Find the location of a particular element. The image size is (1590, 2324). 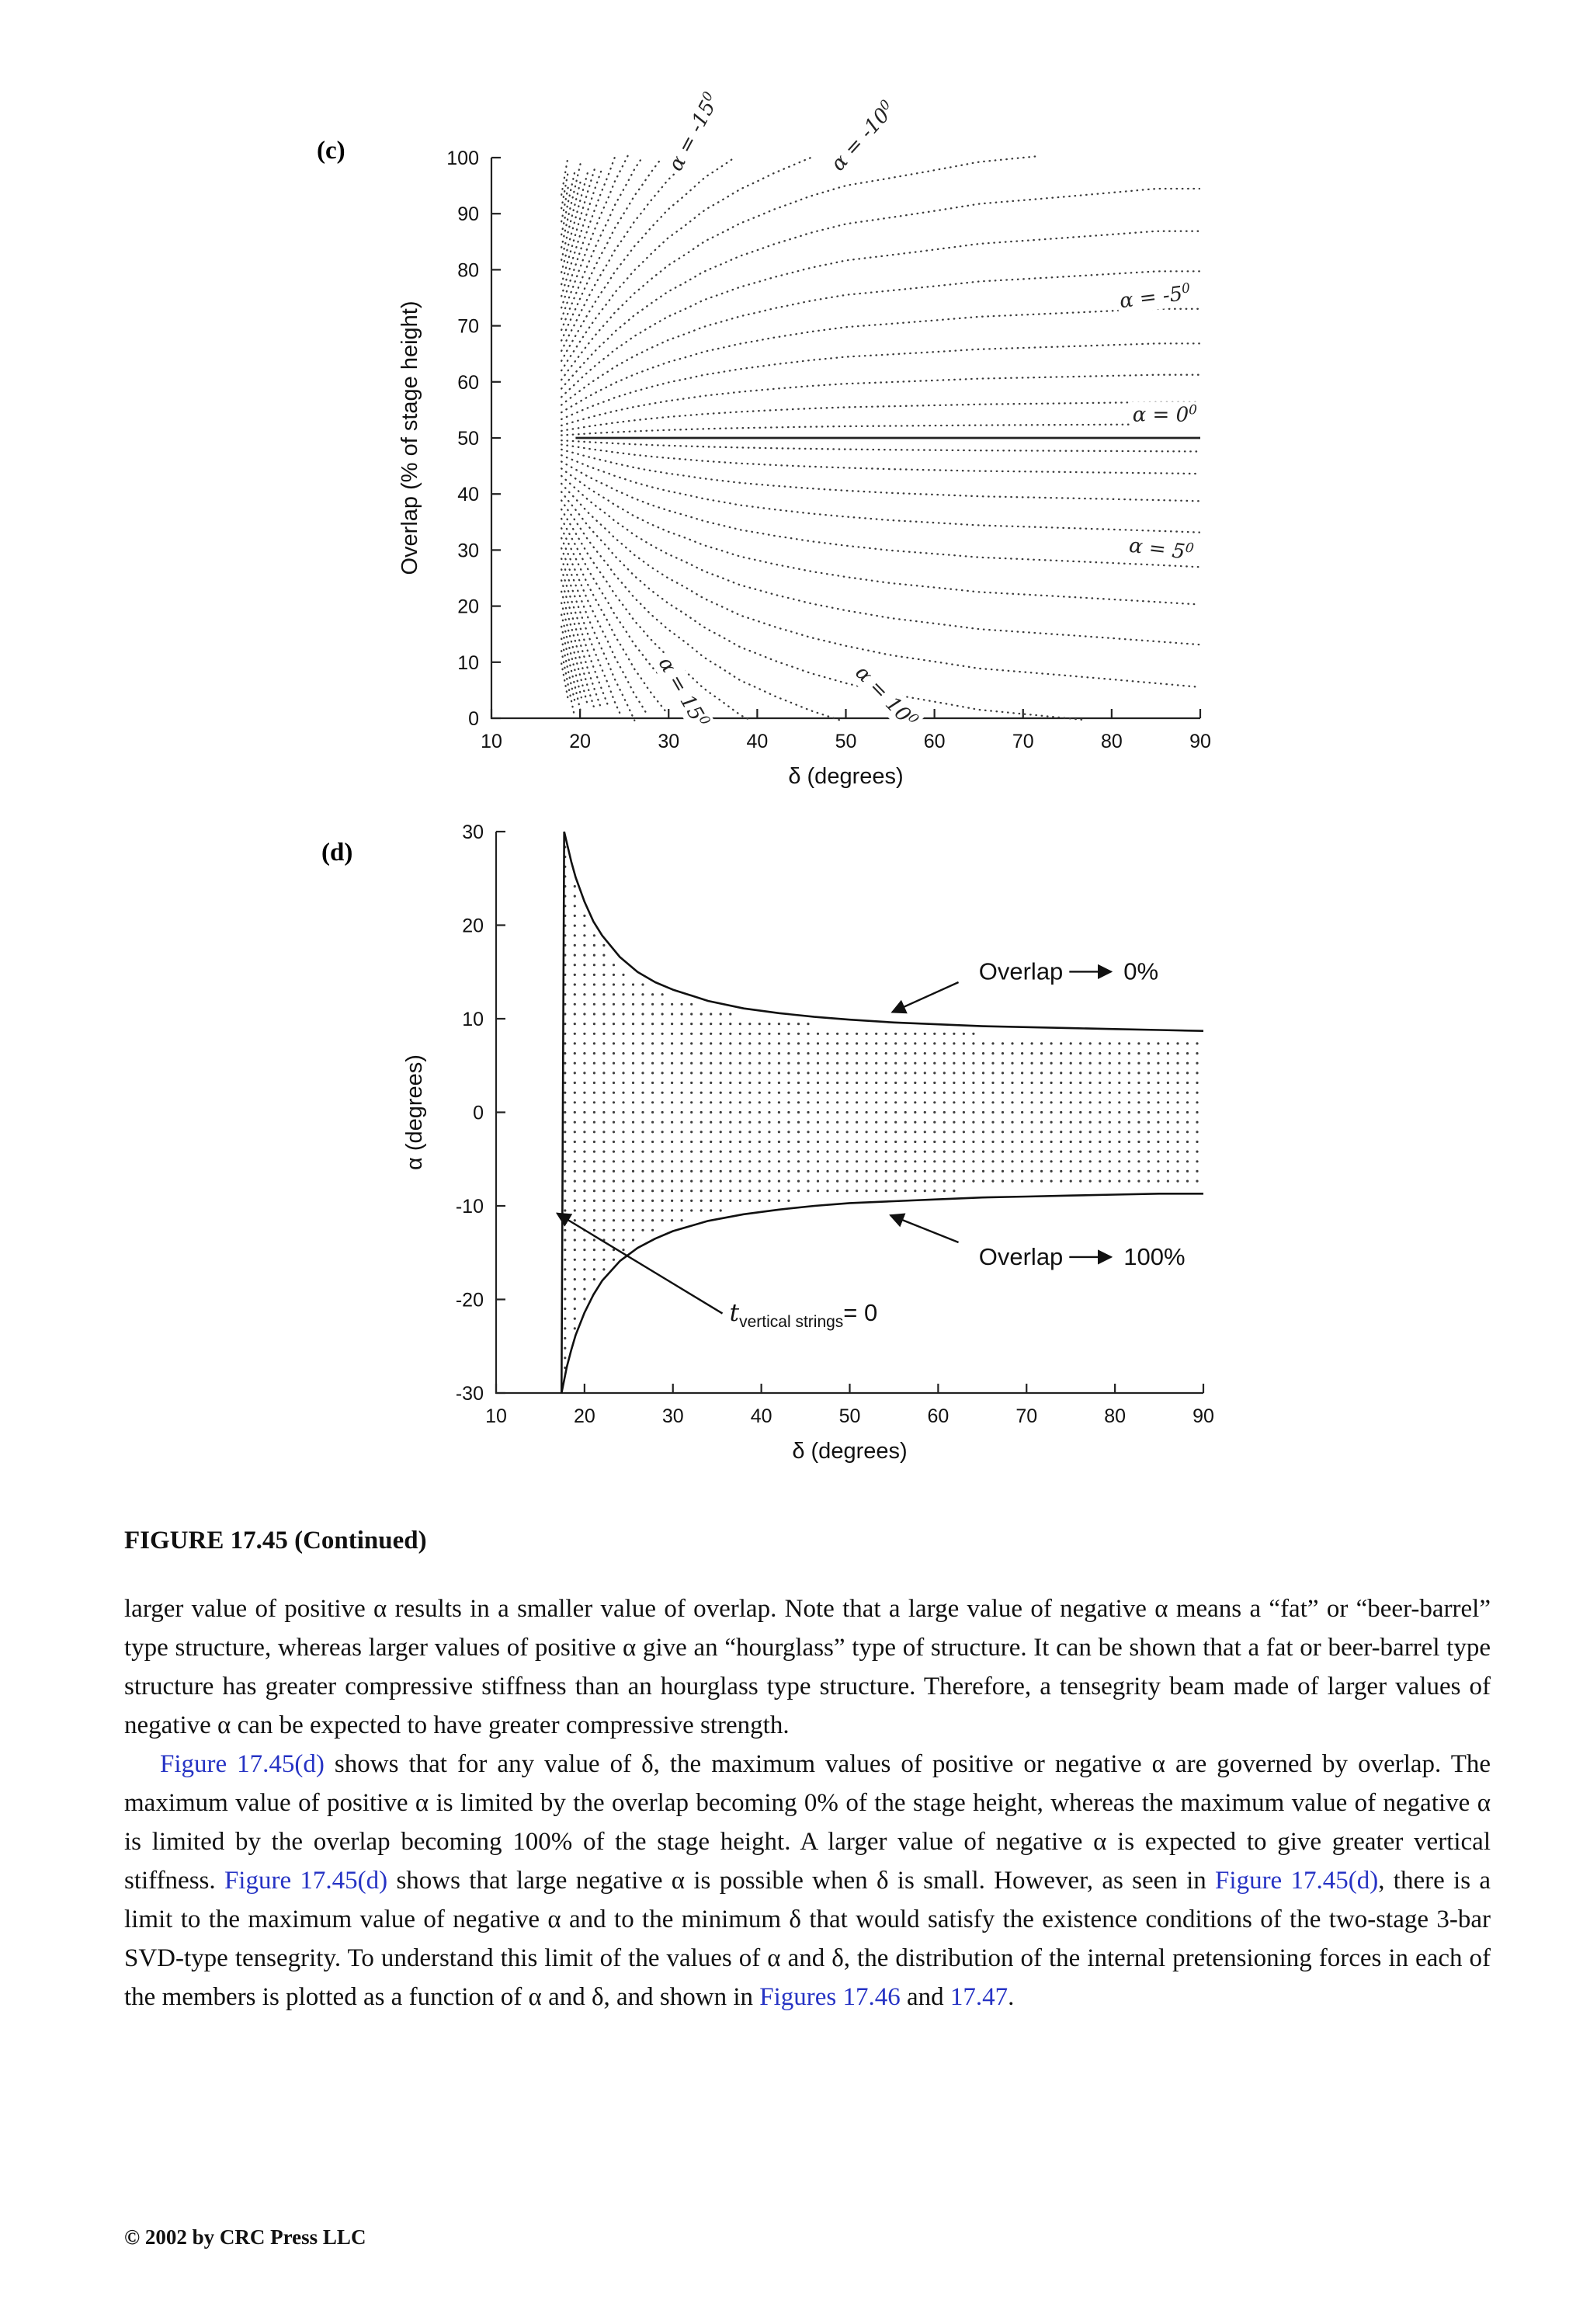

figure-caption: FIGURE 17.45 (Continued) is located at coordinates (275, 1541).